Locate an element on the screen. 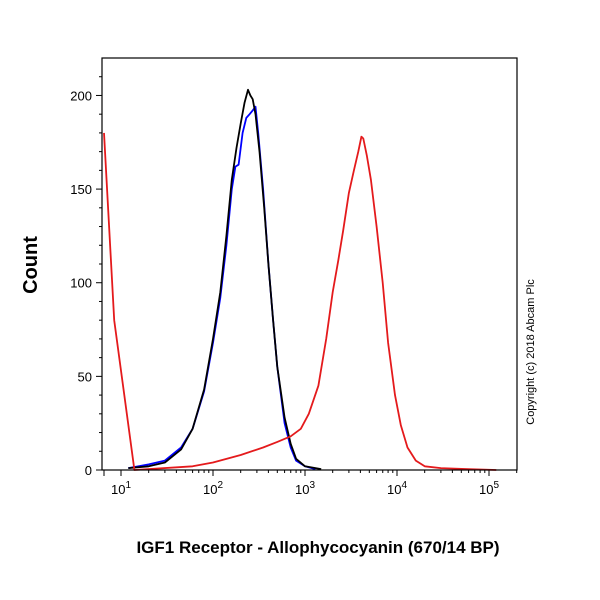 The height and width of the screenshot is (600, 600). x-axis-ticks: 10¹ 10² 10³ 10⁴ 10⁵ is located at coordinates (310, 483).